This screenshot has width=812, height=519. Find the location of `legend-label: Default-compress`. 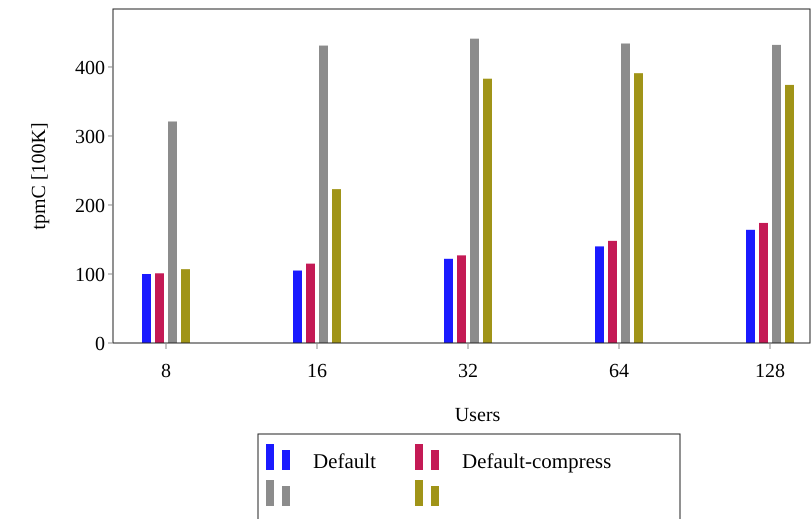

legend-label: Default-compress is located at coordinates (537, 461).